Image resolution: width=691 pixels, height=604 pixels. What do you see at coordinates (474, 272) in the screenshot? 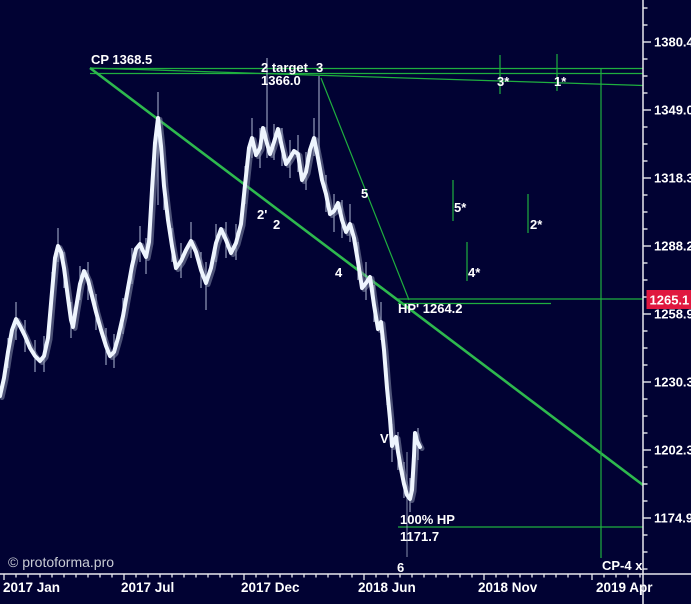
I see `point-4-star: 4*` at bounding box center [474, 272].